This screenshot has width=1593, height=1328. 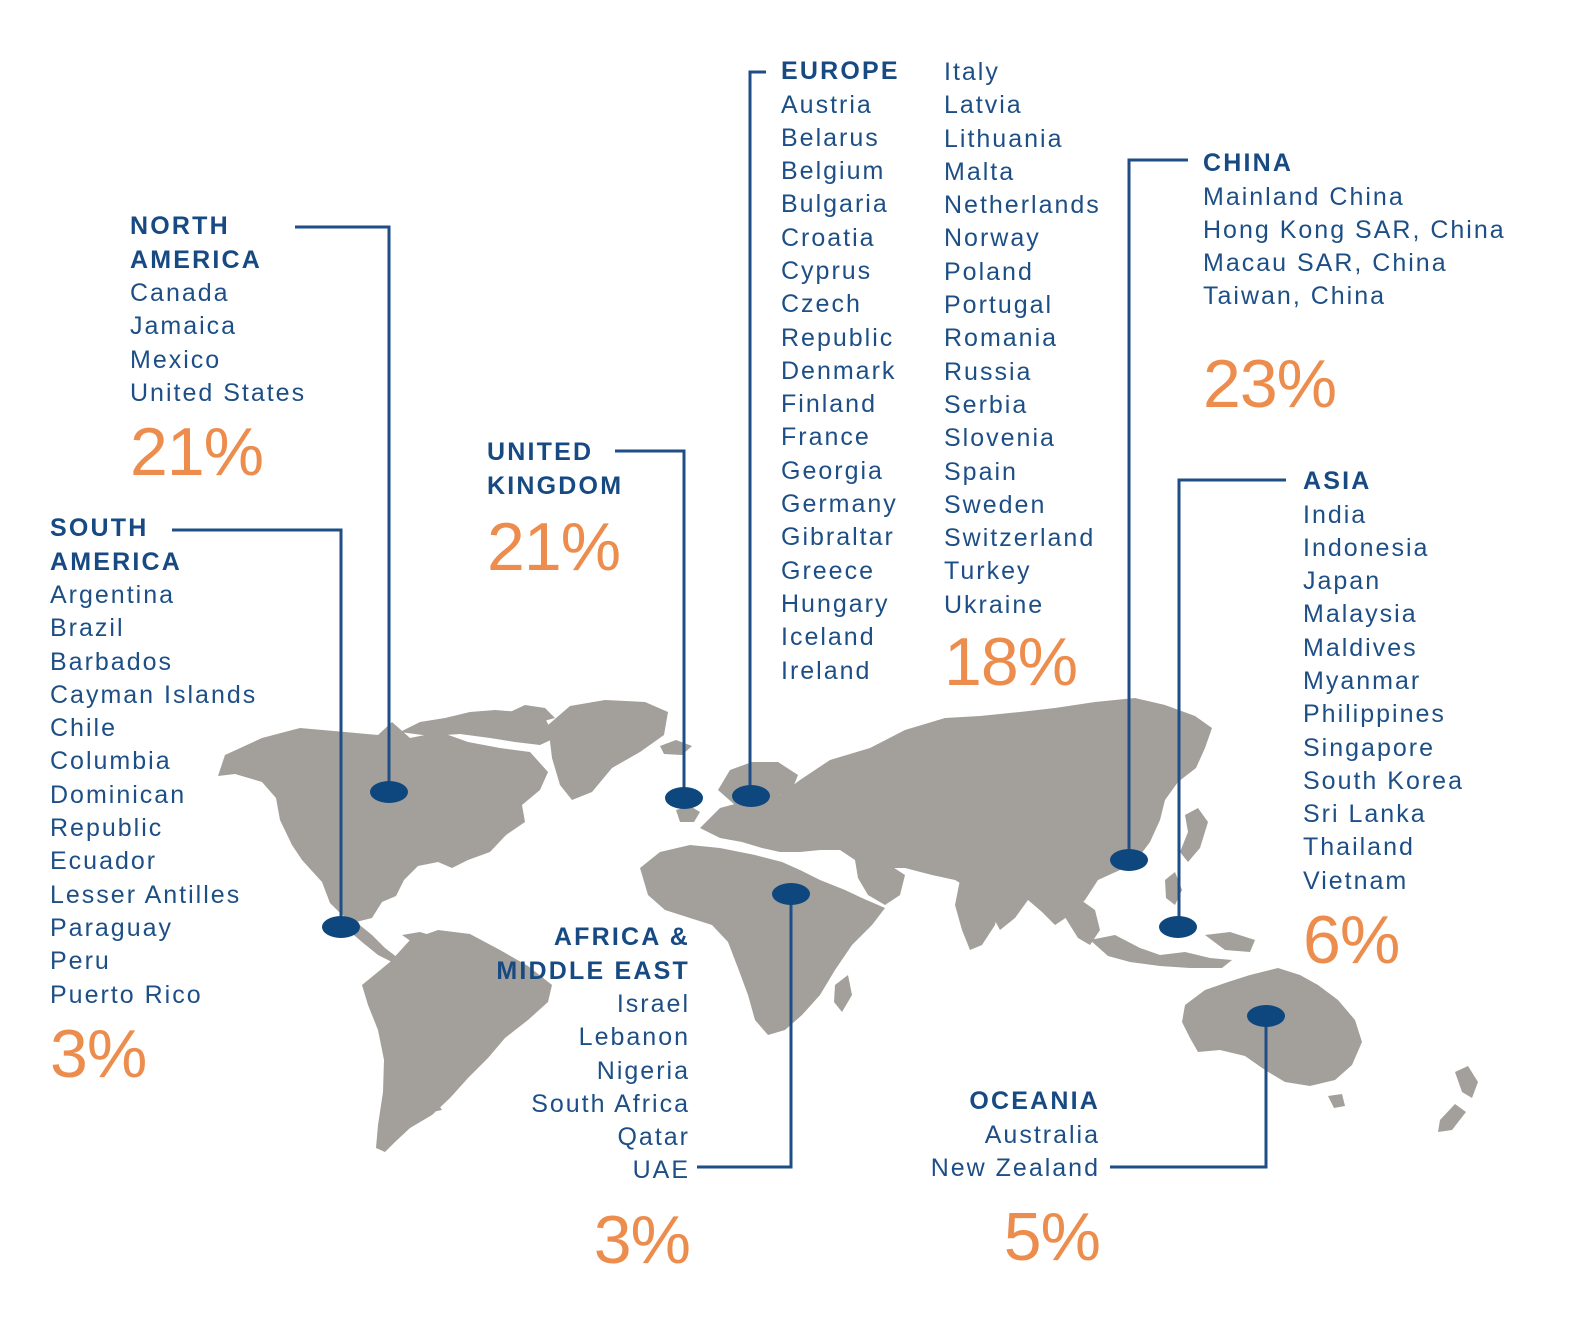 What do you see at coordinates (983, 105) in the screenshot?
I see `country-item: Latvia` at bounding box center [983, 105].